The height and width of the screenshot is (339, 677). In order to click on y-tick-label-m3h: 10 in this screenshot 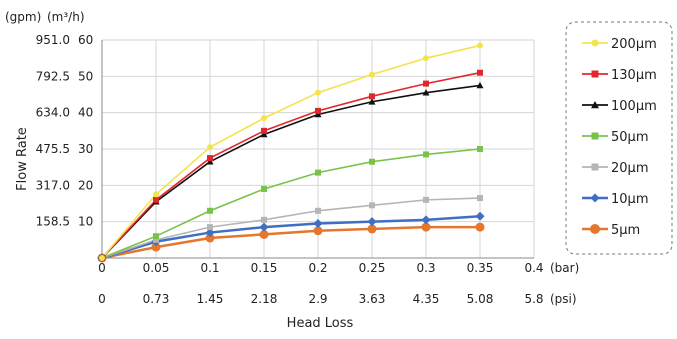, I will do `click(85, 222)`.